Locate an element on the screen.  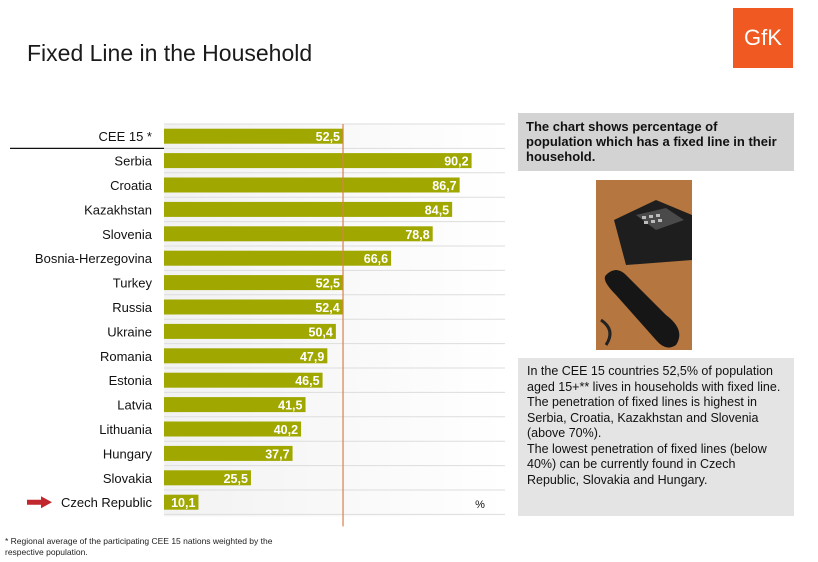
category-label: Estonia is located at coordinates (131, 380).